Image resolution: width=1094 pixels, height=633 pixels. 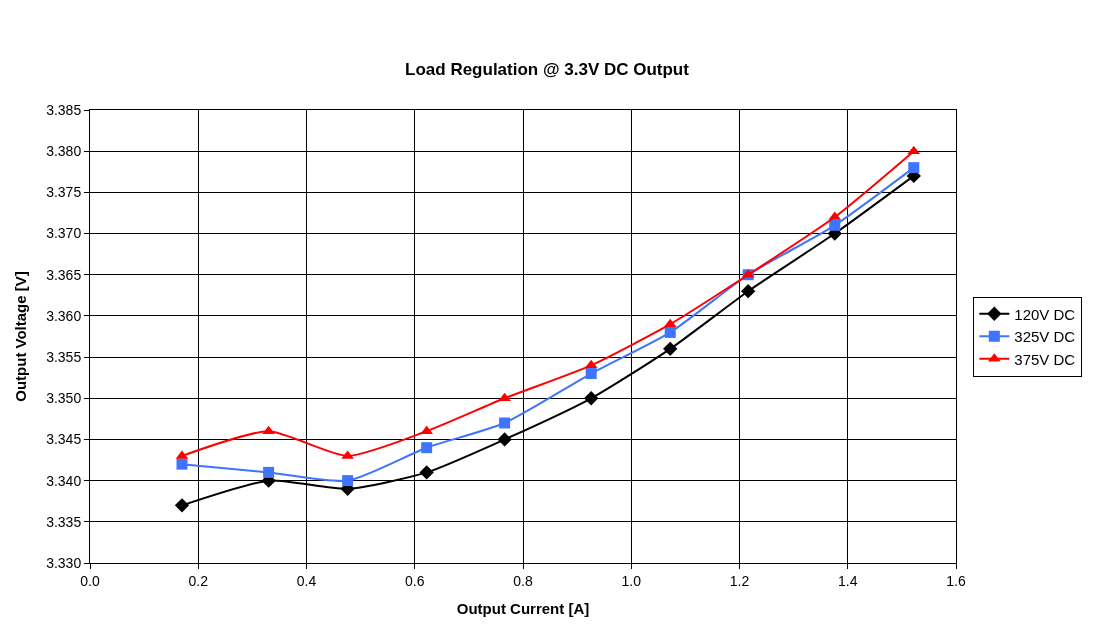 What do you see at coordinates (739, 580) in the screenshot?
I see `x-tick-label: 1.2` at bounding box center [739, 580].